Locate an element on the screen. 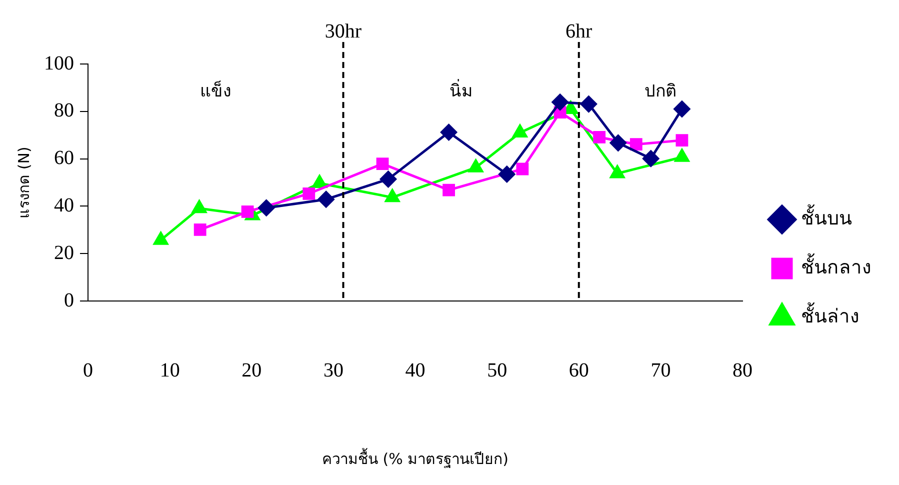  x-tick-label: 30 is located at coordinates (333, 370).